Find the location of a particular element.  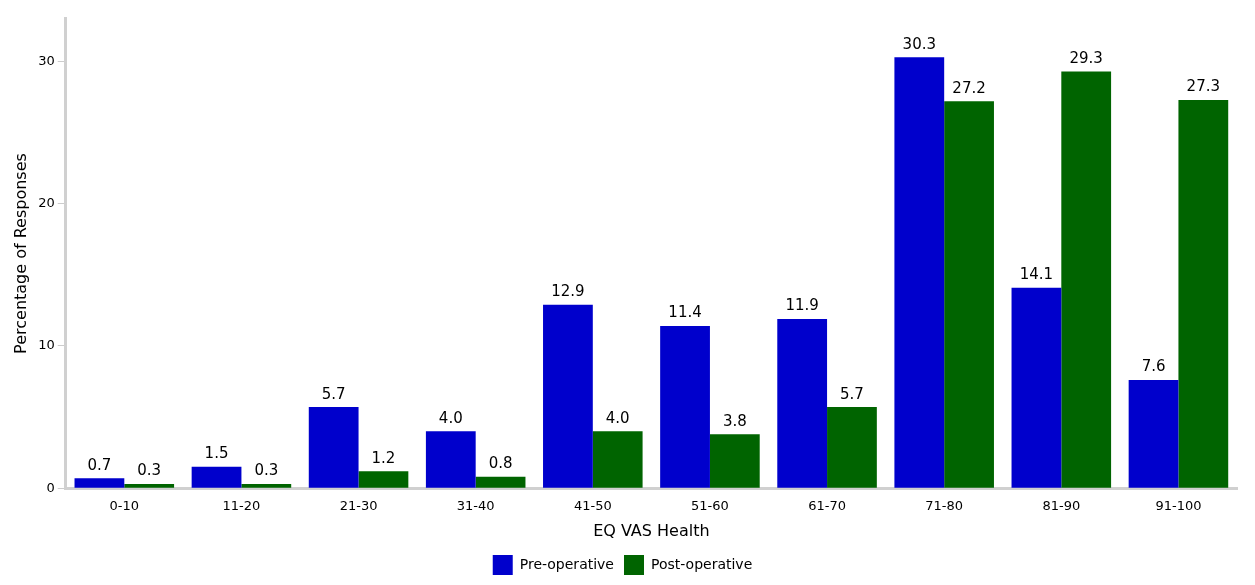

x-axis-title: EQ VAS Health is located at coordinates (651, 530).